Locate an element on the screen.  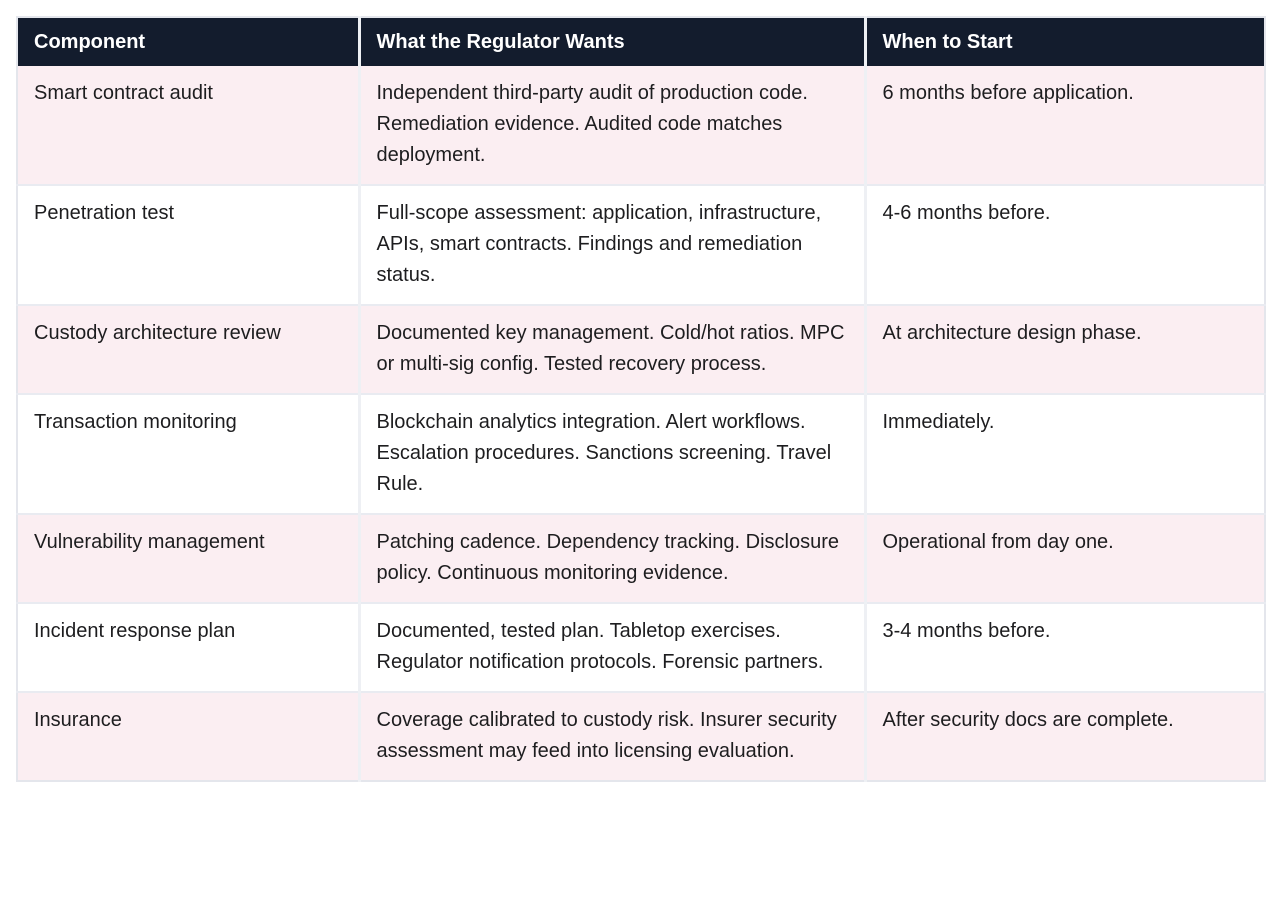
when-to-start-cell: After security docs are complete. is located at coordinates (1065, 736).